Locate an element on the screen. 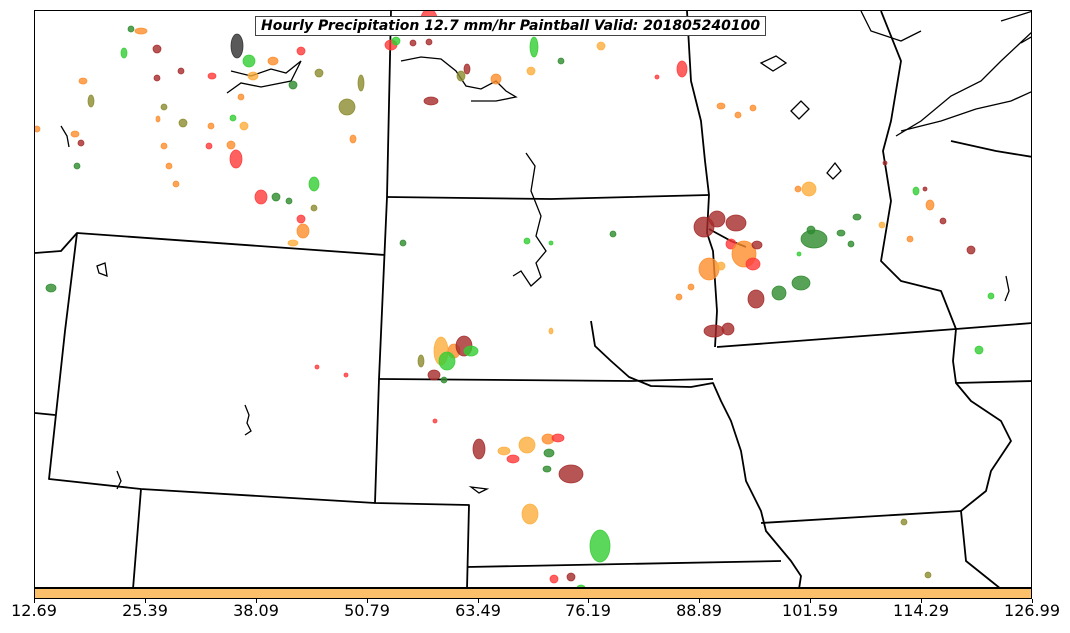 The height and width of the screenshot is (633, 1070). colorbar-tick-label: 63.49 is located at coordinates (478, 610).